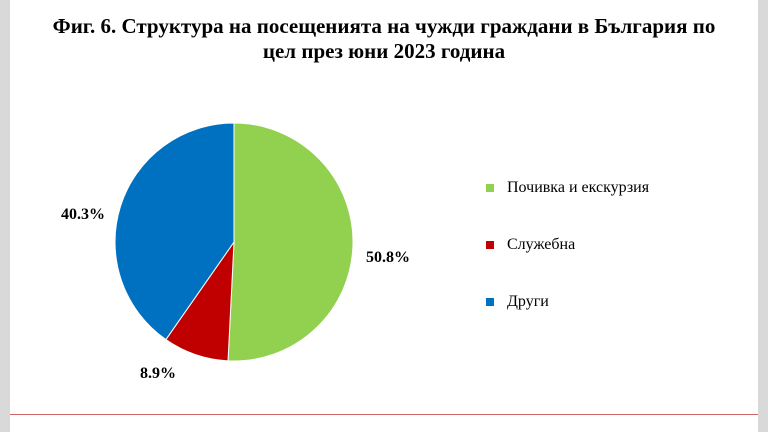  I want to click on legend-label-other: Други, so click(528, 301).